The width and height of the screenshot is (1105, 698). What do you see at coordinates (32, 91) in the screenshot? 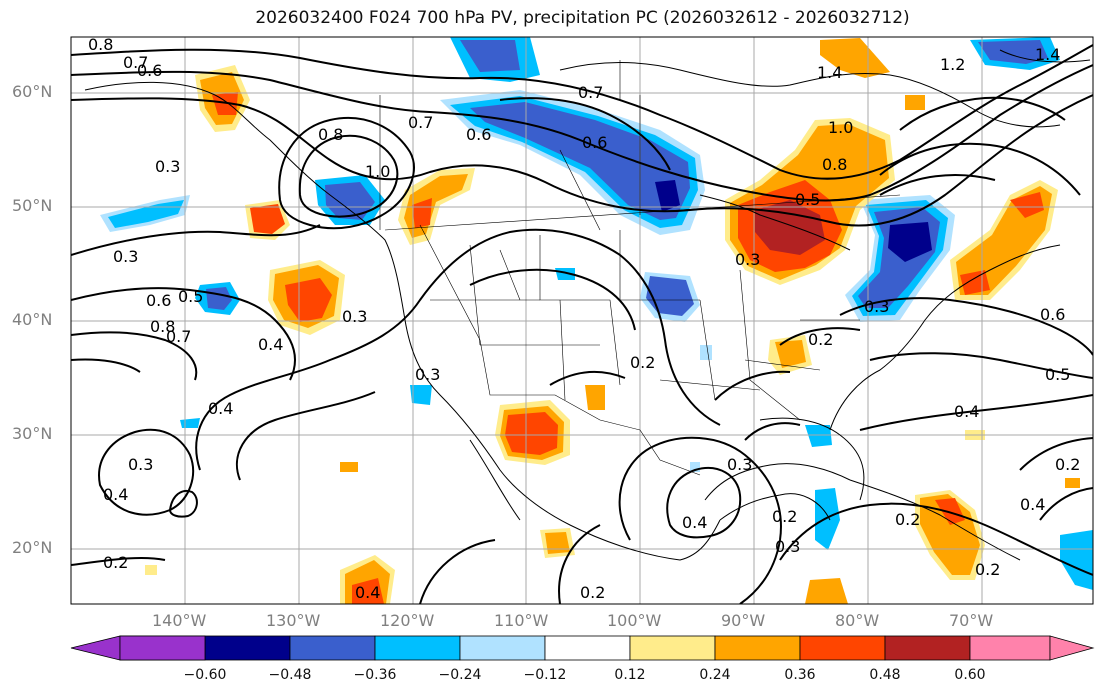
I see `lat-label: 60°N` at bounding box center [32, 91].